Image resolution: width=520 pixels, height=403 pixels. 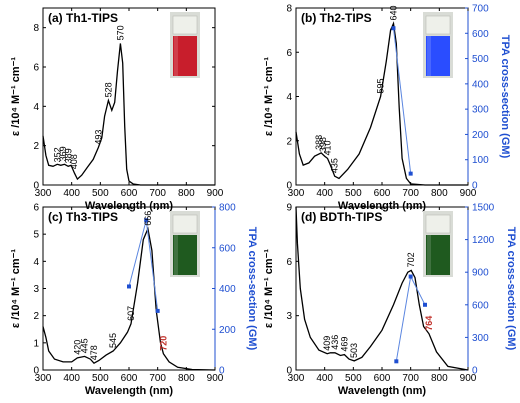 I want to click on y-tick-label: 1, so click(x=36, y=343).